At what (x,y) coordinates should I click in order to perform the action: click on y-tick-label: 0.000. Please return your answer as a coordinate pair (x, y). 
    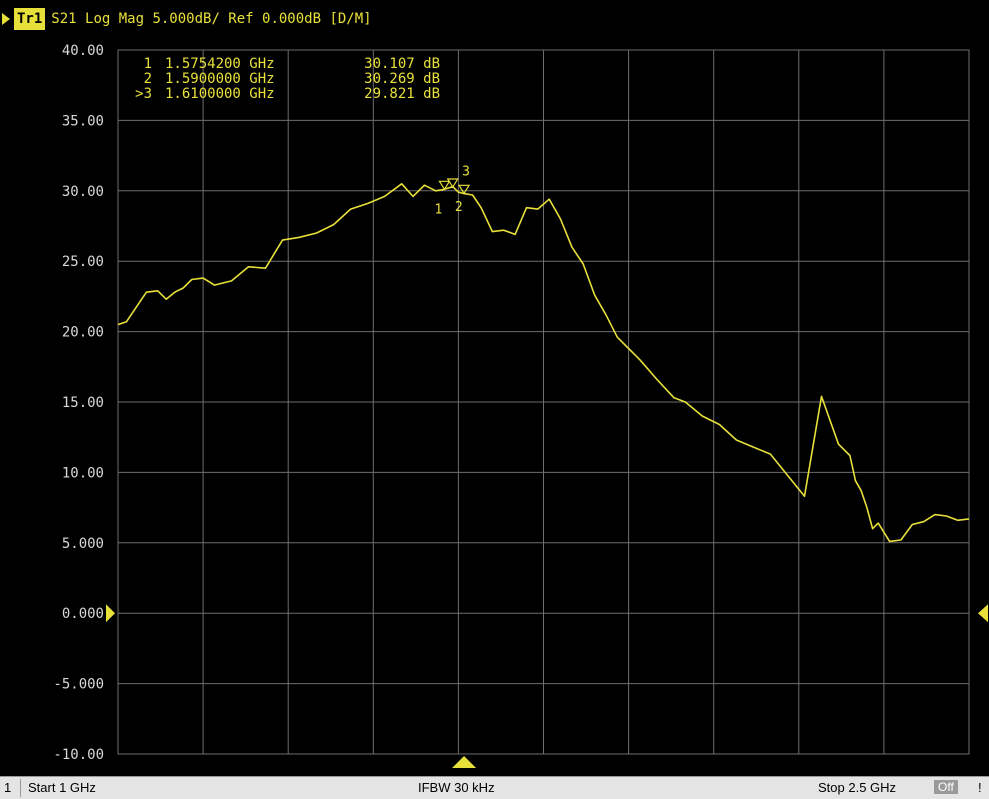
    Looking at the image, I should click on (83, 614).